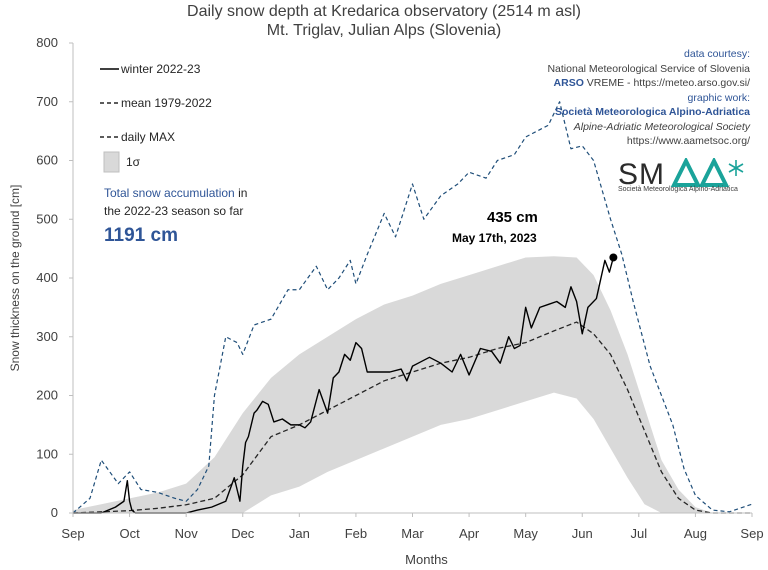 This screenshot has width=768, height=570. What do you see at coordinates (426, 559) in the screenshot?
I see `x-axis-title: Months` at bounding box center [426, 559].